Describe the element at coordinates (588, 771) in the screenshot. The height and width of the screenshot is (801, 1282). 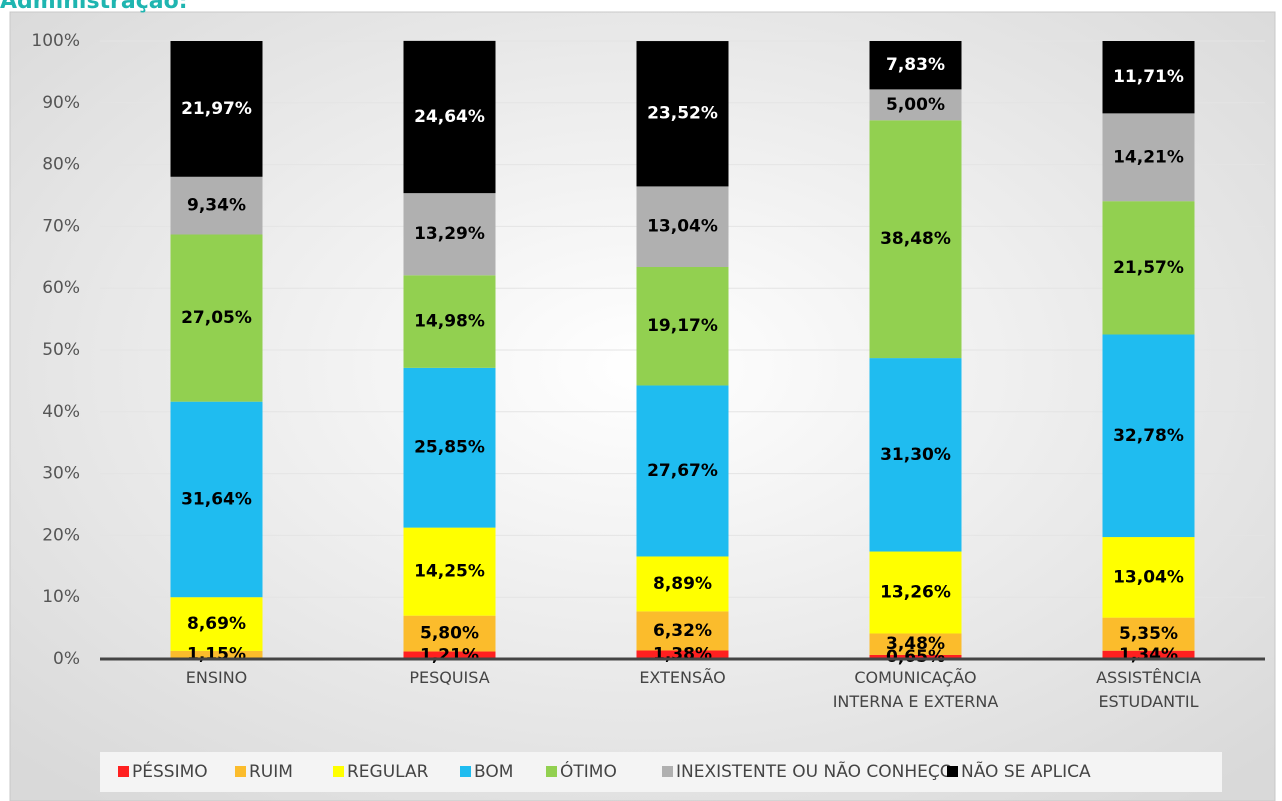
I see `legend-label: ÓTIMO` at that location.